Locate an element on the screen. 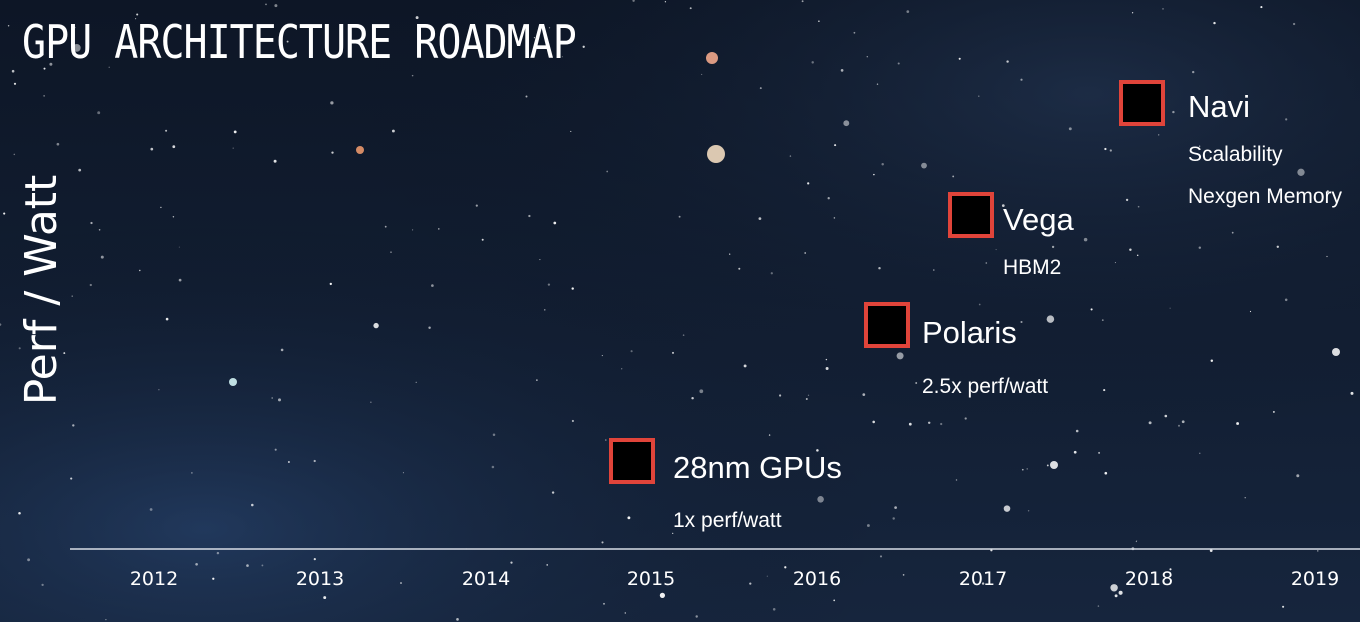  milestone-note: Nexgen Memory is located at coordinates (1265, 196).